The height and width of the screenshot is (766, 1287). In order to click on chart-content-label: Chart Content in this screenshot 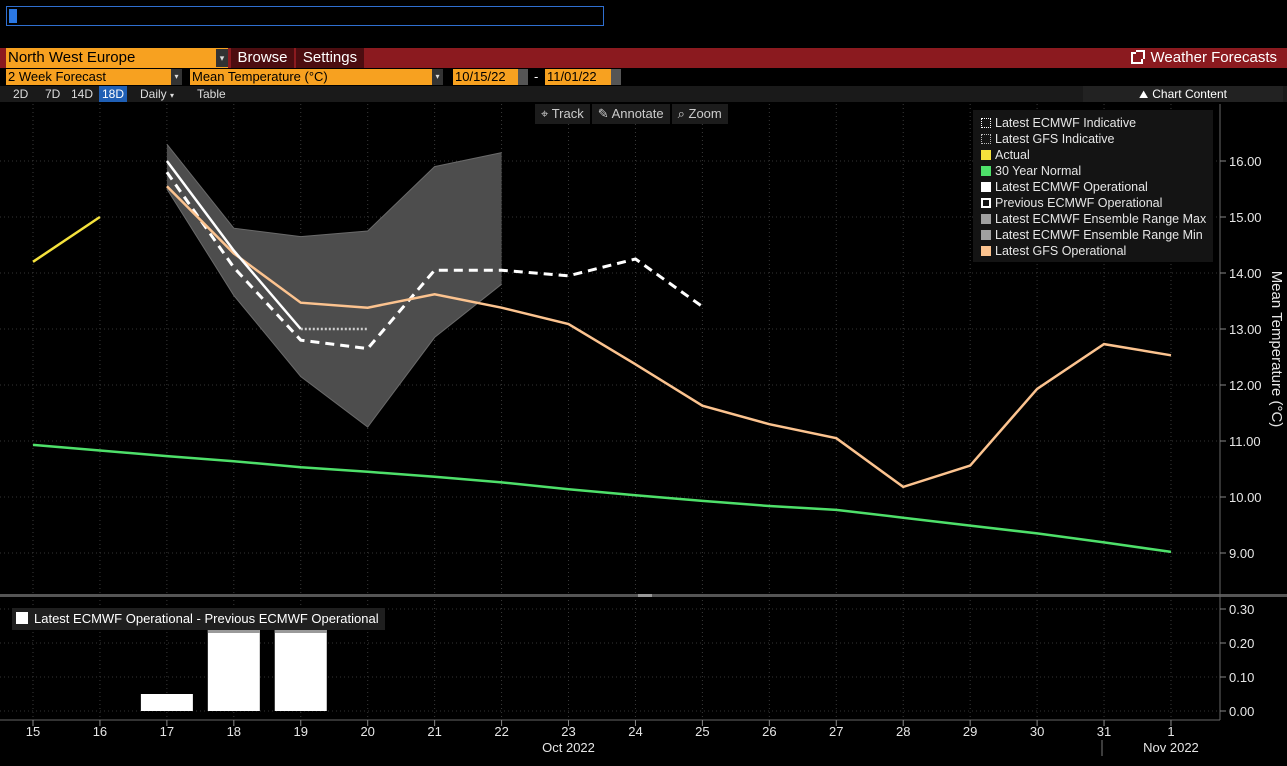, I will do `click(1189, 94)`.